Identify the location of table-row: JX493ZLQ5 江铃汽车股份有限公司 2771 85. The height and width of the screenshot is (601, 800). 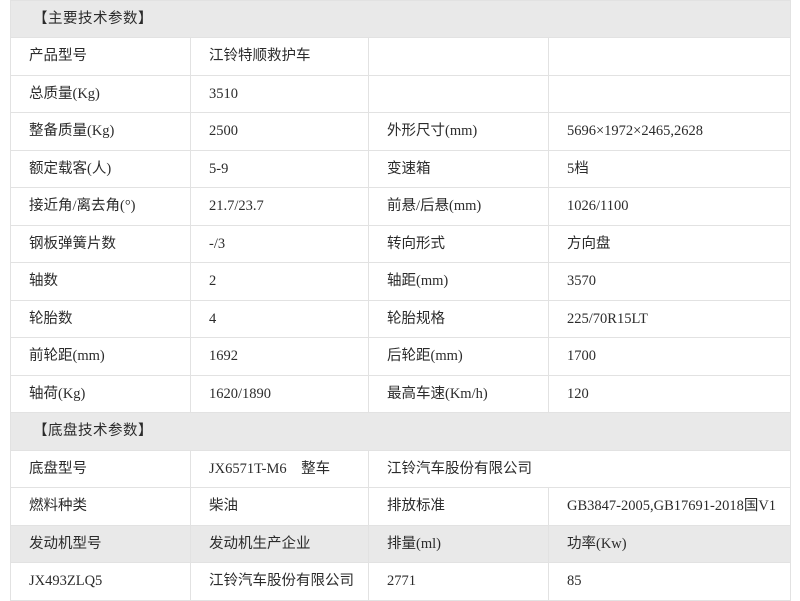
(400, 581).